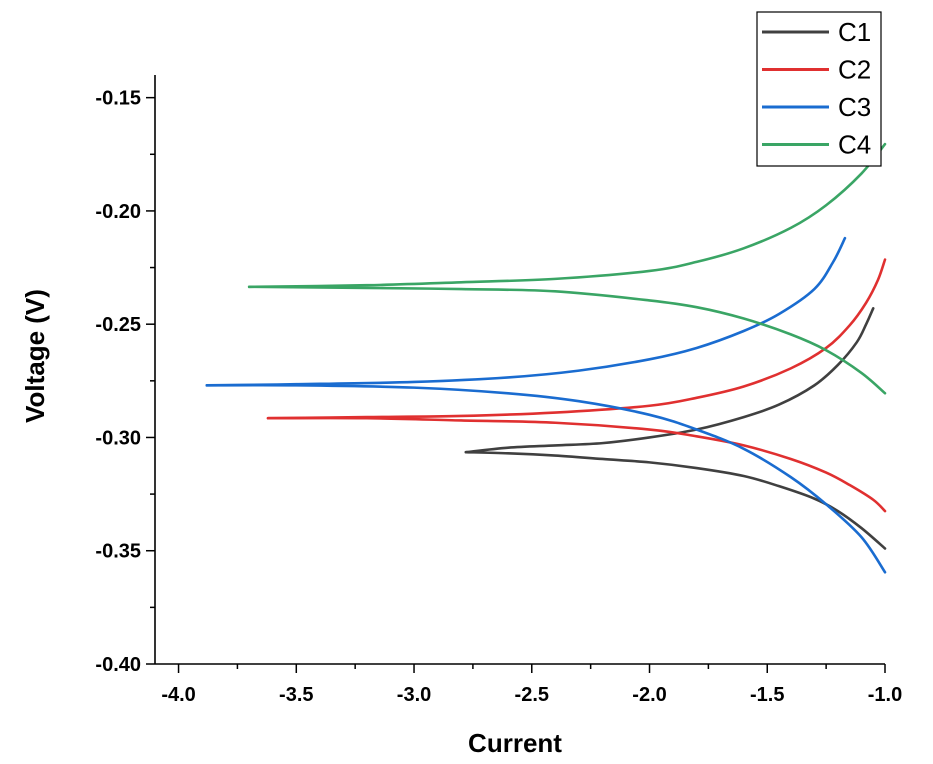  Describe the element at coordinates (567, 215) in the screenshot. I see `series-c4-line-upper` at that location.